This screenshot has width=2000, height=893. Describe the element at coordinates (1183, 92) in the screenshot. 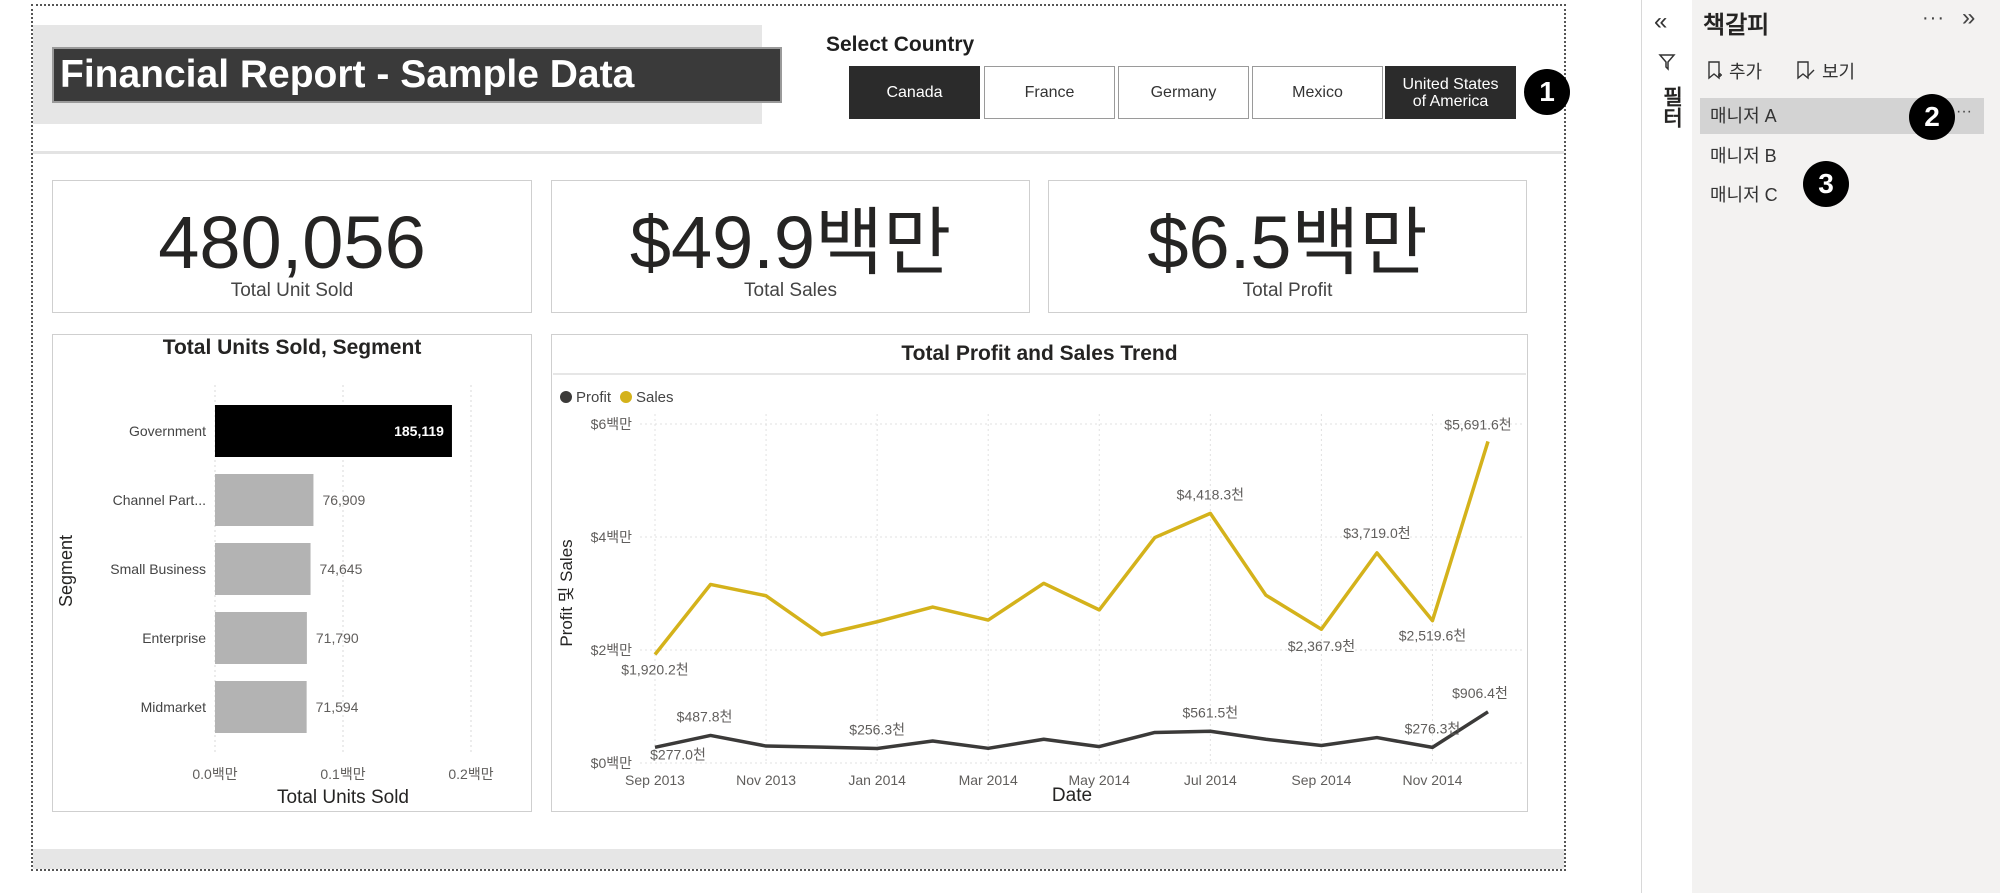

I see `country-button-germany: Germany` at that location.